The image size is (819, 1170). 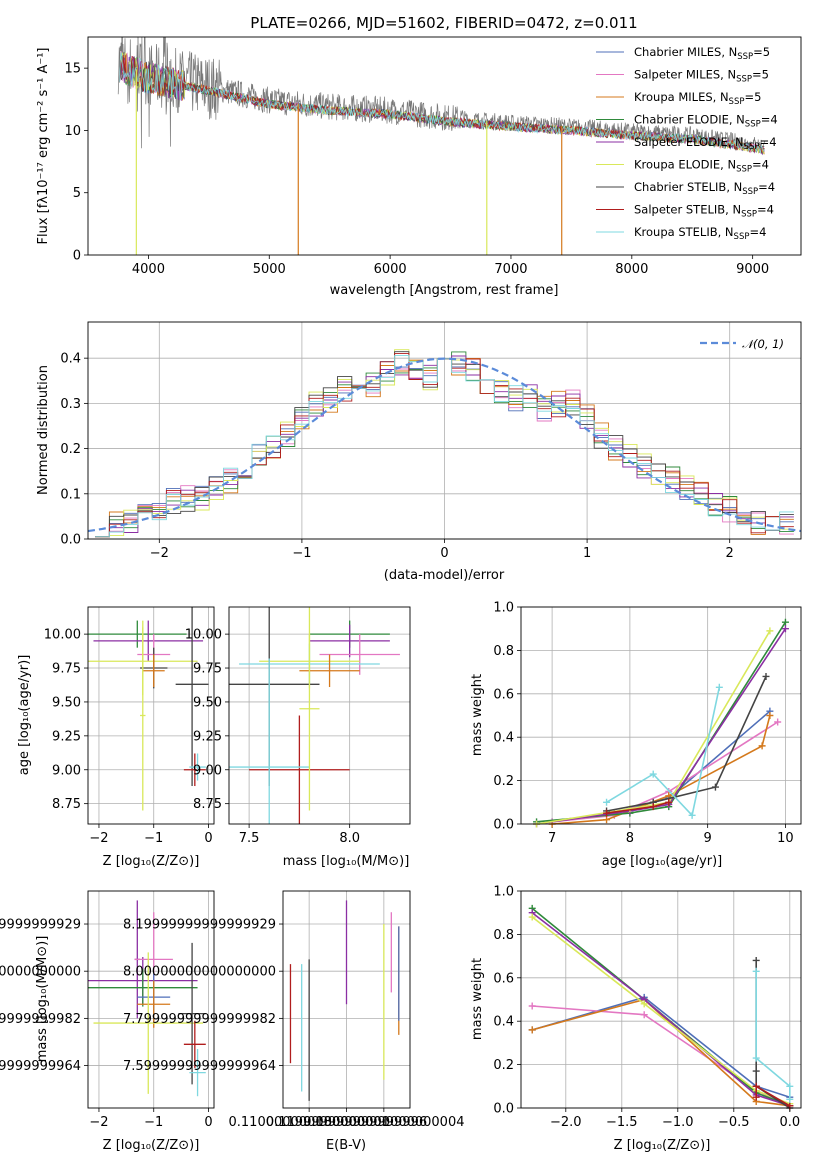 What do you see at coordinates (552, 838) in the screenshot?
I see `mass_weight_vs_age-xtick-label: 7` at bounding box center [552, 838].